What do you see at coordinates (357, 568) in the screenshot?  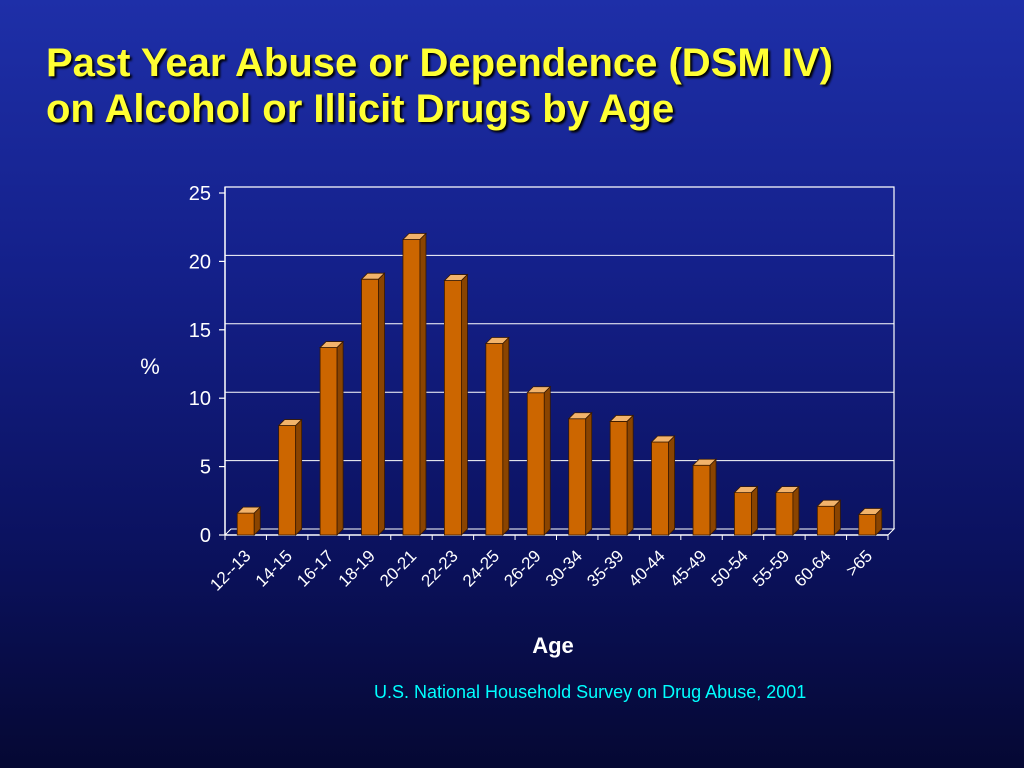 I see `x-tick-label: 18-19` at bounding box center [357, 568].